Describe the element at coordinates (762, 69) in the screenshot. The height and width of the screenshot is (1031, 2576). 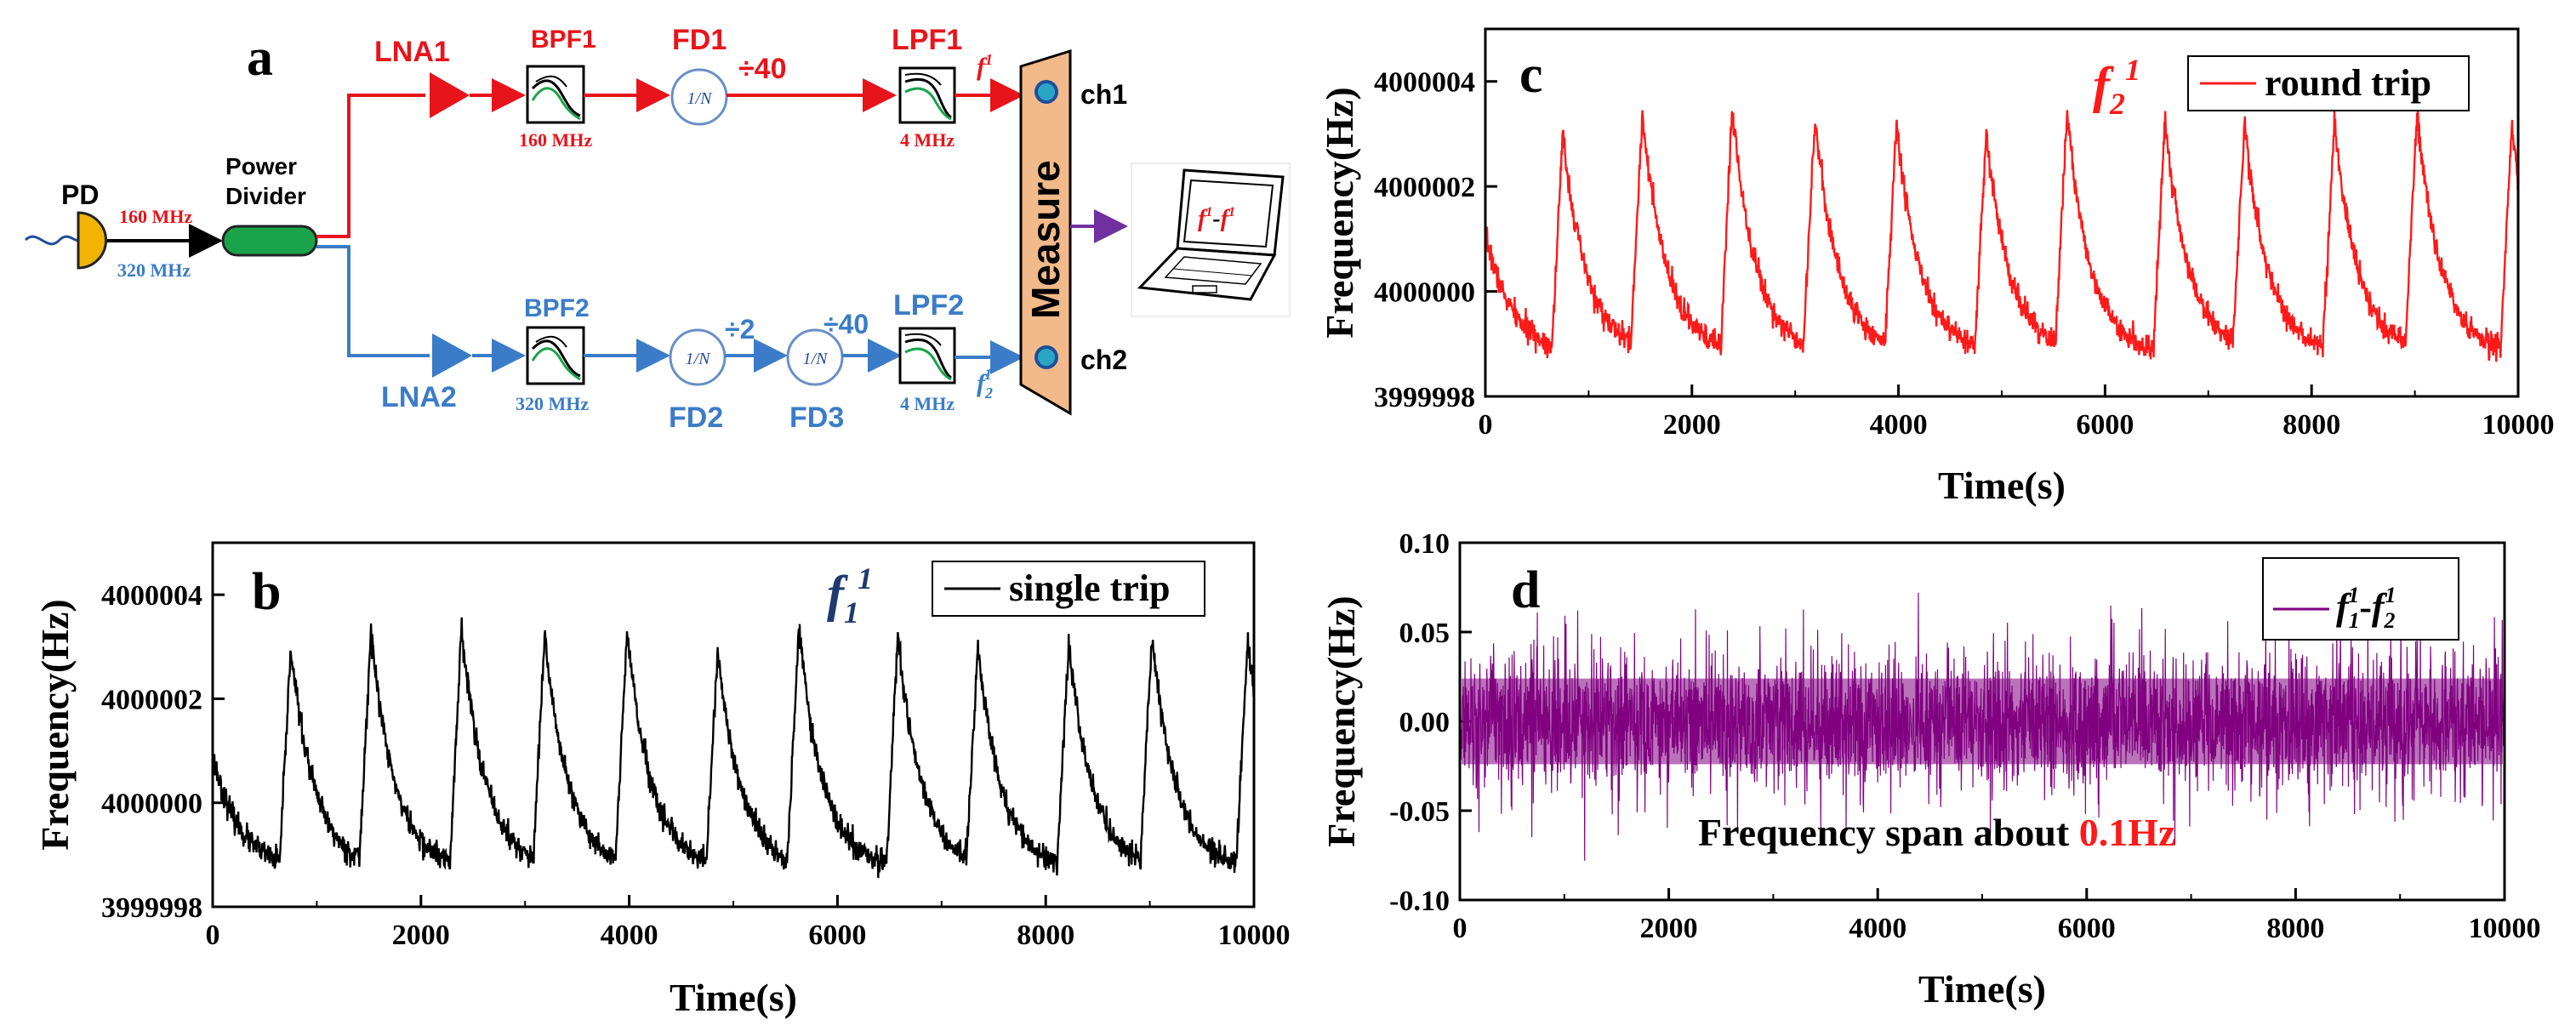
I see `fd1-division: ÷40` at that location.